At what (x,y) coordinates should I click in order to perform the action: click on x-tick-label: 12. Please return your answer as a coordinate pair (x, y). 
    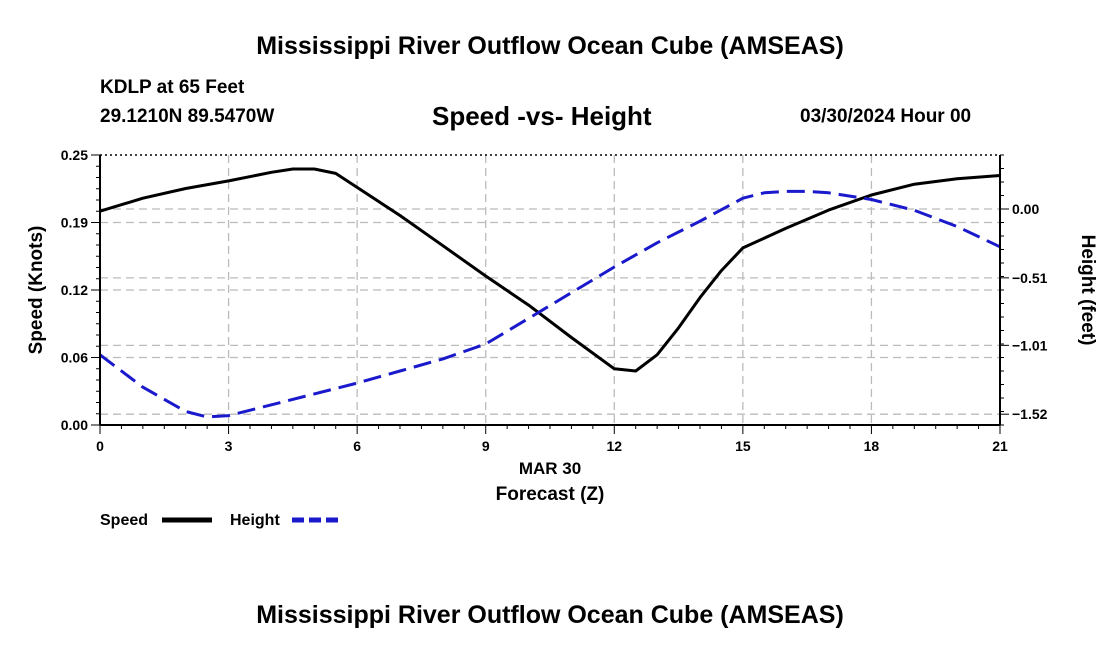
    Looking at the image, I should click on (614, 446).